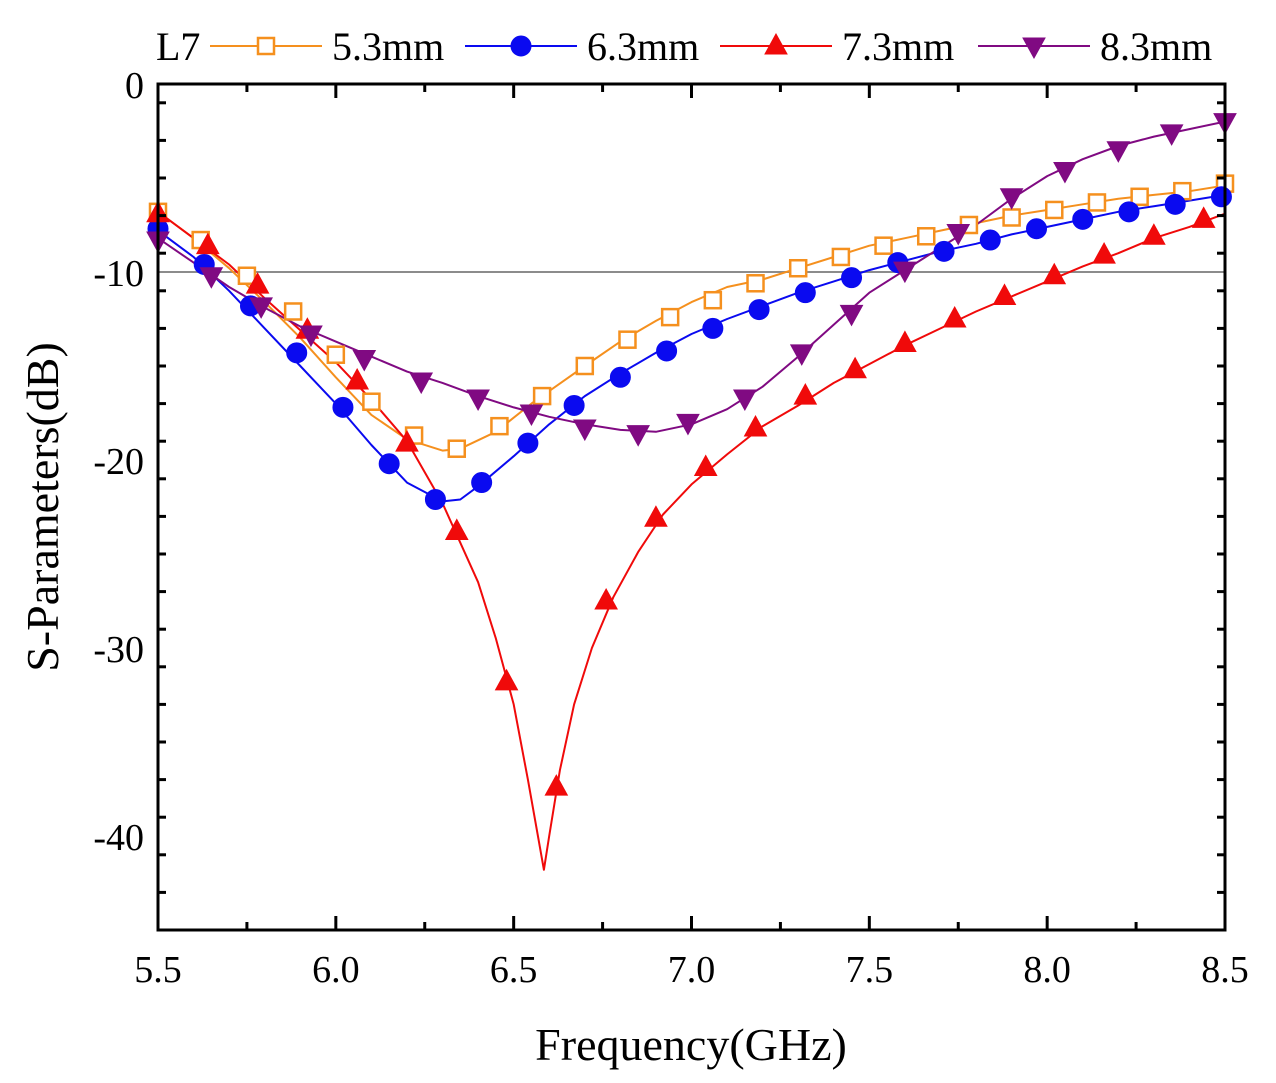 This screenshot has height=1083, width=1276. I want to click on y-tick-label: -10, so click(118, 274).